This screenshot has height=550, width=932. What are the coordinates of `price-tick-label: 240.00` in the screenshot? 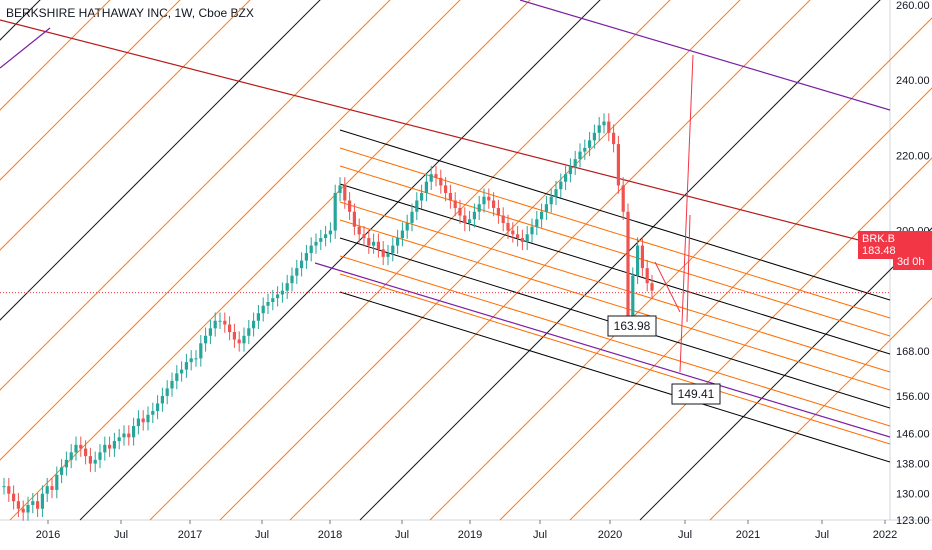 It's located at (913, 81).